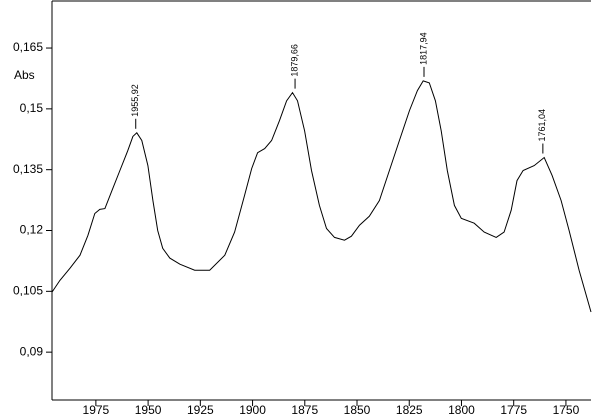  What do you see at coordinates (32, 108) in the screenshot?
I see `y-tick-label: 0,15` at bounding box center [32, 108].